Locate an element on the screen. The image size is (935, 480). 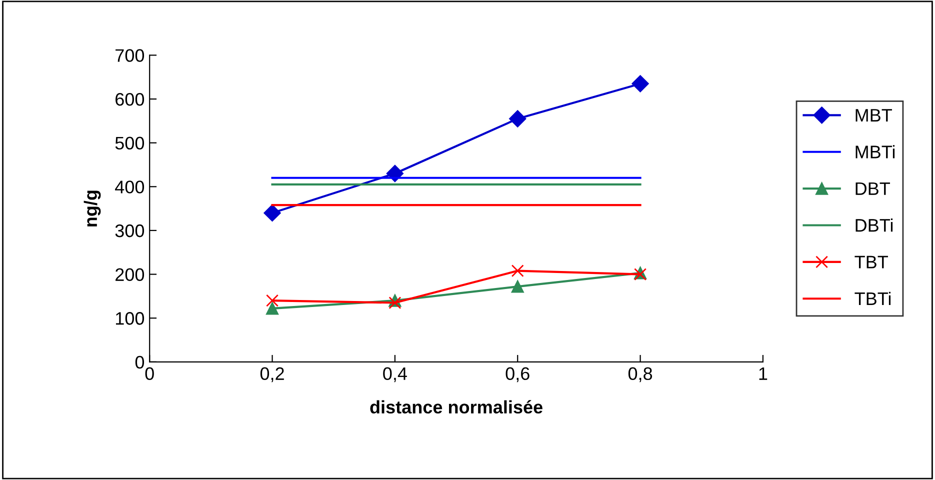
x-tick-label: 0,8 is located at coordinates (640, 374).